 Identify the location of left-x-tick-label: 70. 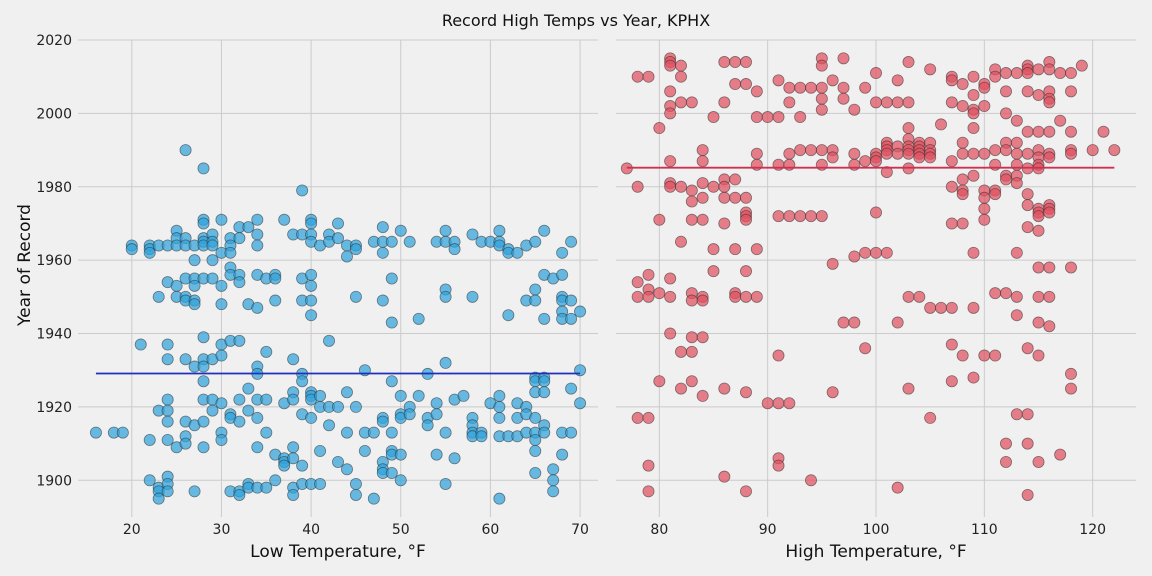
(580, 530).